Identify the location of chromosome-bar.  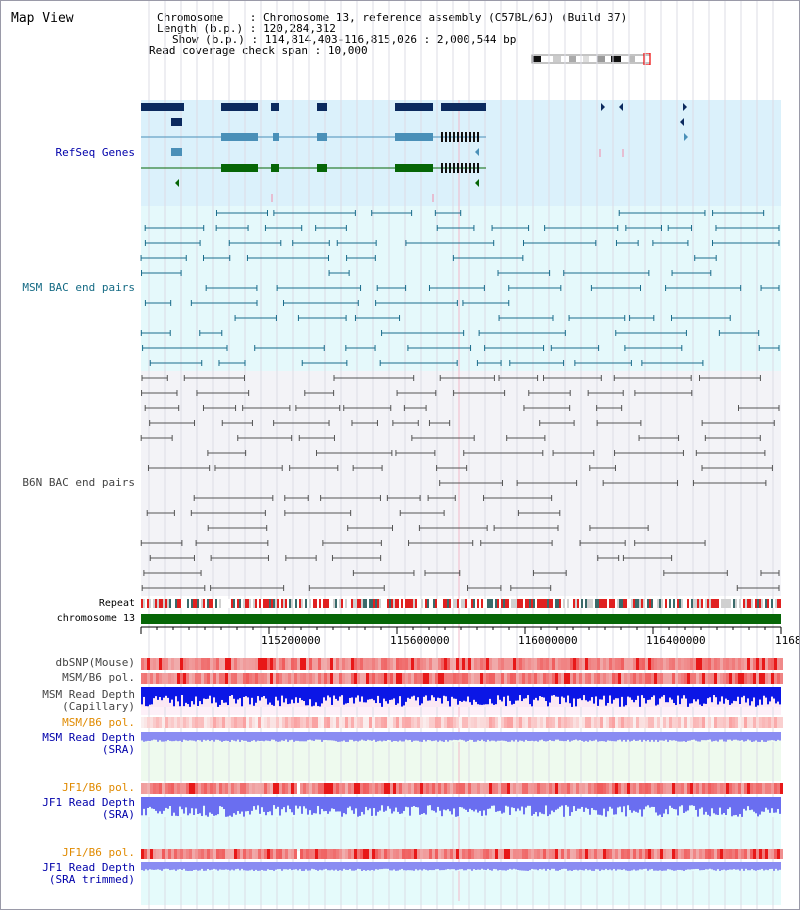
(461, 619).